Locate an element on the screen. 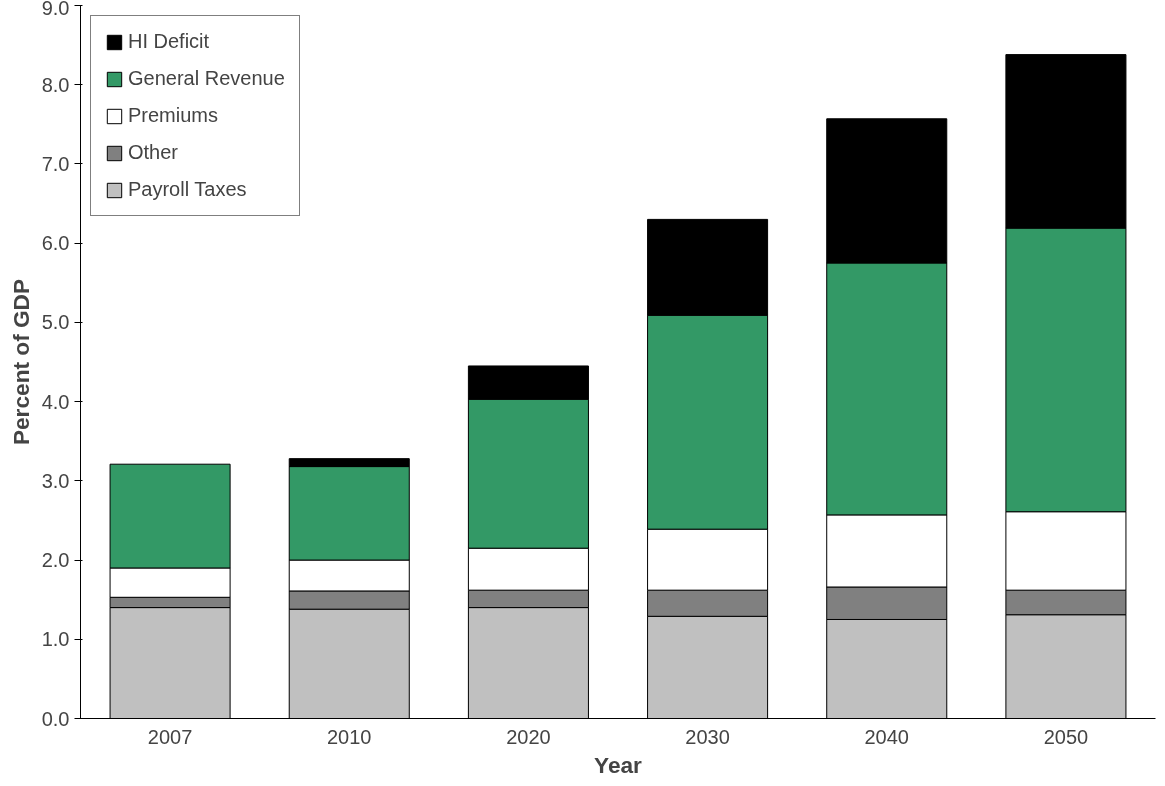 The image size is (1165, 786). y-tick-label: 1.0 is located at coordinates (55, 639).